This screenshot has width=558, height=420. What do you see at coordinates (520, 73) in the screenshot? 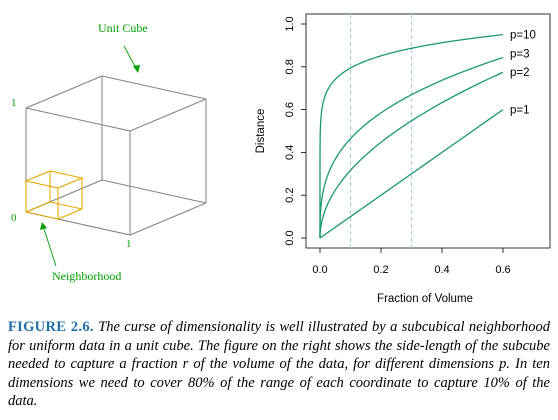
I see `series-label: p=2` at bounding box center [520, 73].